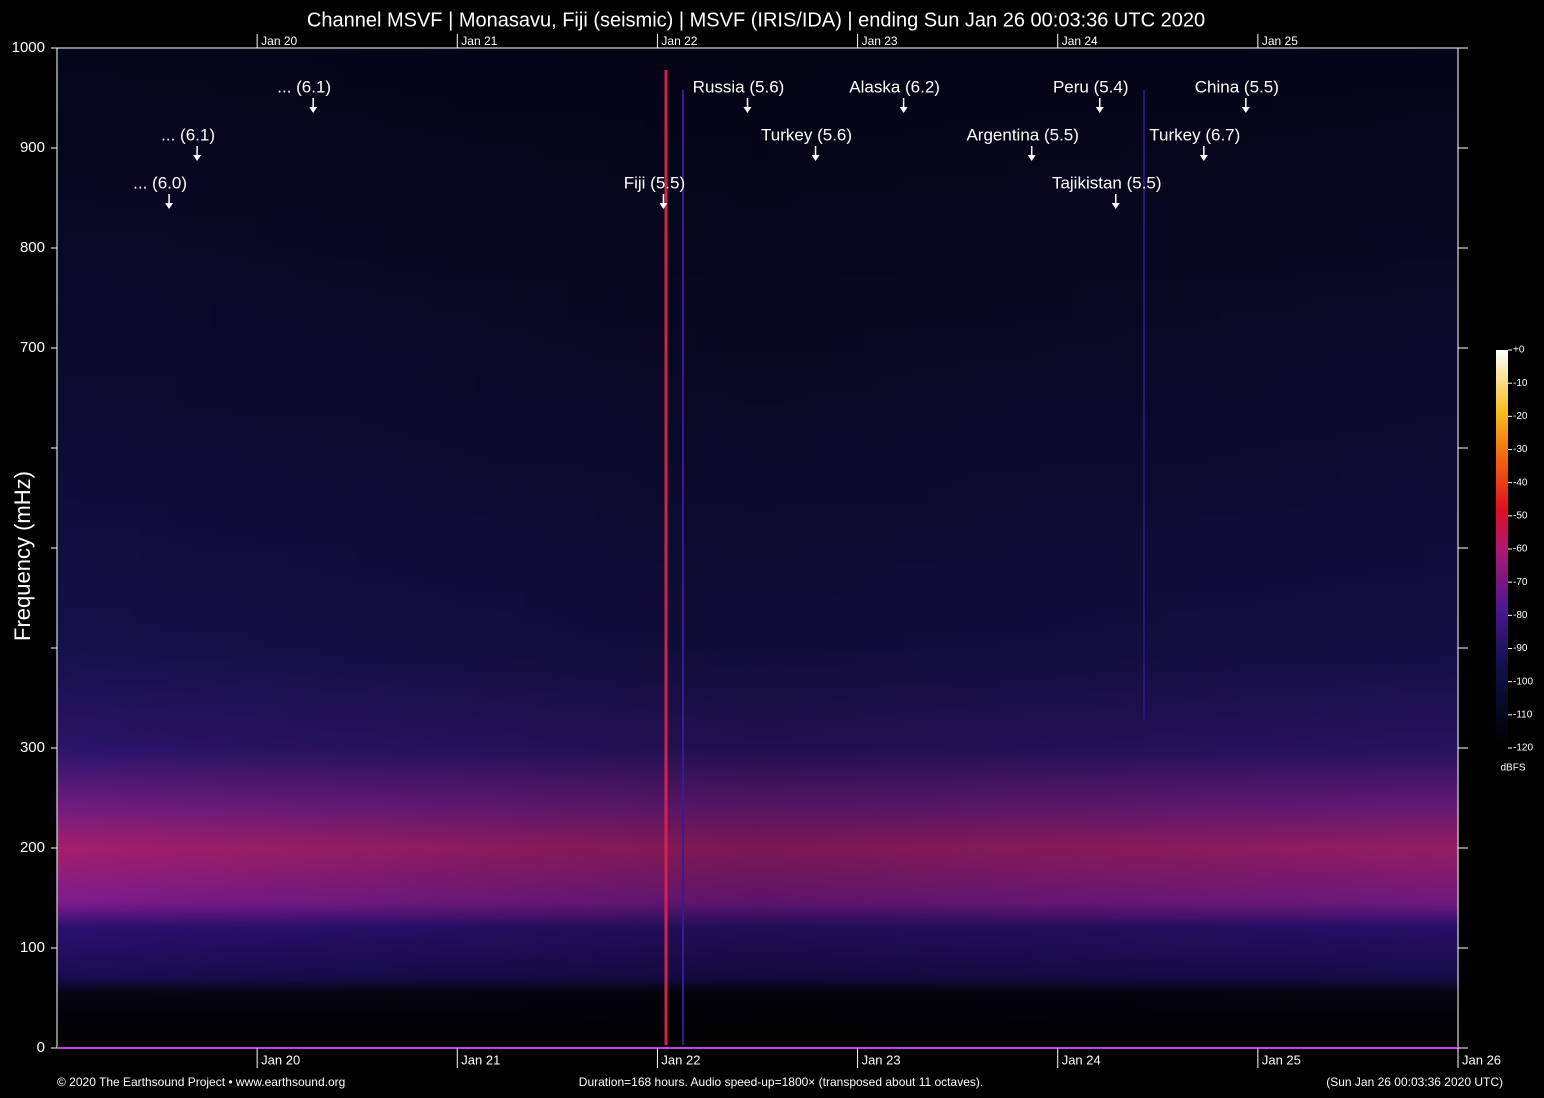 The height and width of the screenshot is (1098, 1544). I want to click on y-tick-label: 800, so click(32, 247).